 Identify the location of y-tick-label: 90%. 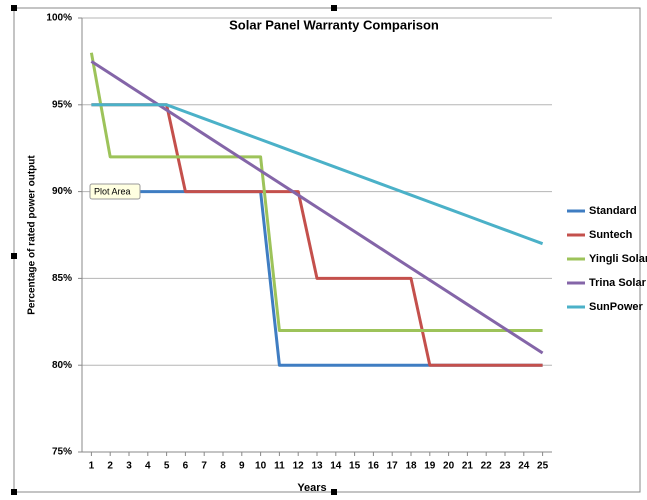
(62, 191).